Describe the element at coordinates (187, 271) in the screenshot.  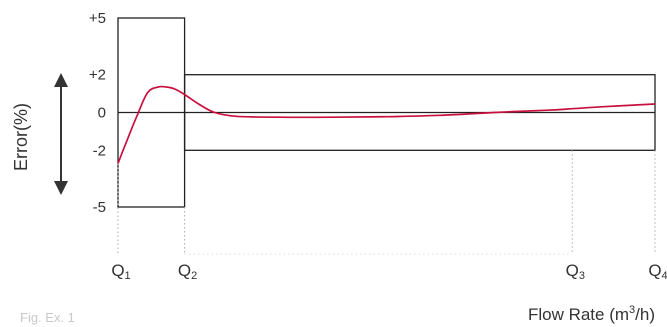
I see `flow-label-q2: Q2` at that location.